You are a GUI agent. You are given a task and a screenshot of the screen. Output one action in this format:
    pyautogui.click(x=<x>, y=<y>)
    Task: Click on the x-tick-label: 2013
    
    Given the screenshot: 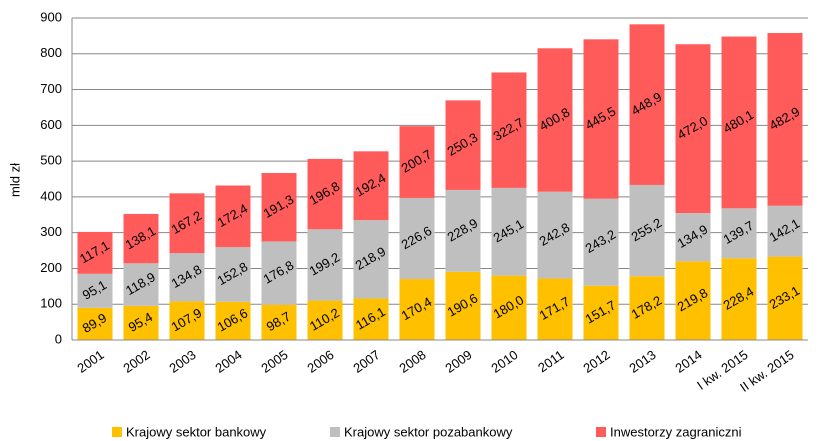 What is the action you would take?
    pyautogui.click(x=642, y=361)
    